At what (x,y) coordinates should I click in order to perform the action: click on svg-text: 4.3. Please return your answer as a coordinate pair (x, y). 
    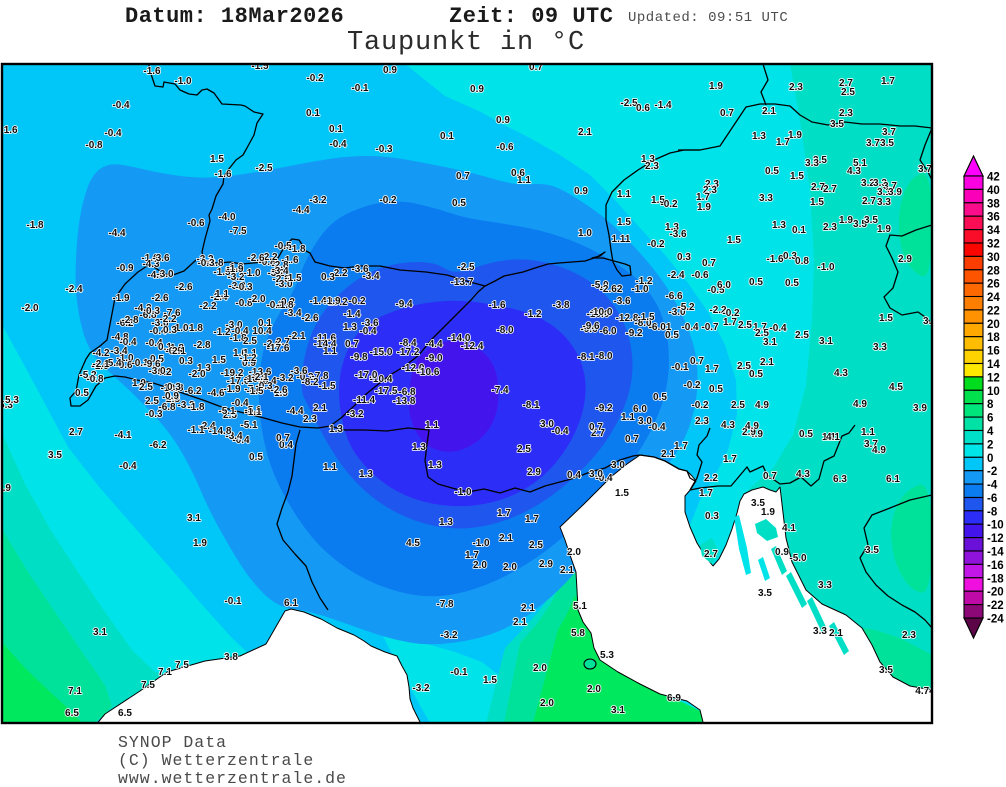
    Looking at the image, I should click on (841, 373).